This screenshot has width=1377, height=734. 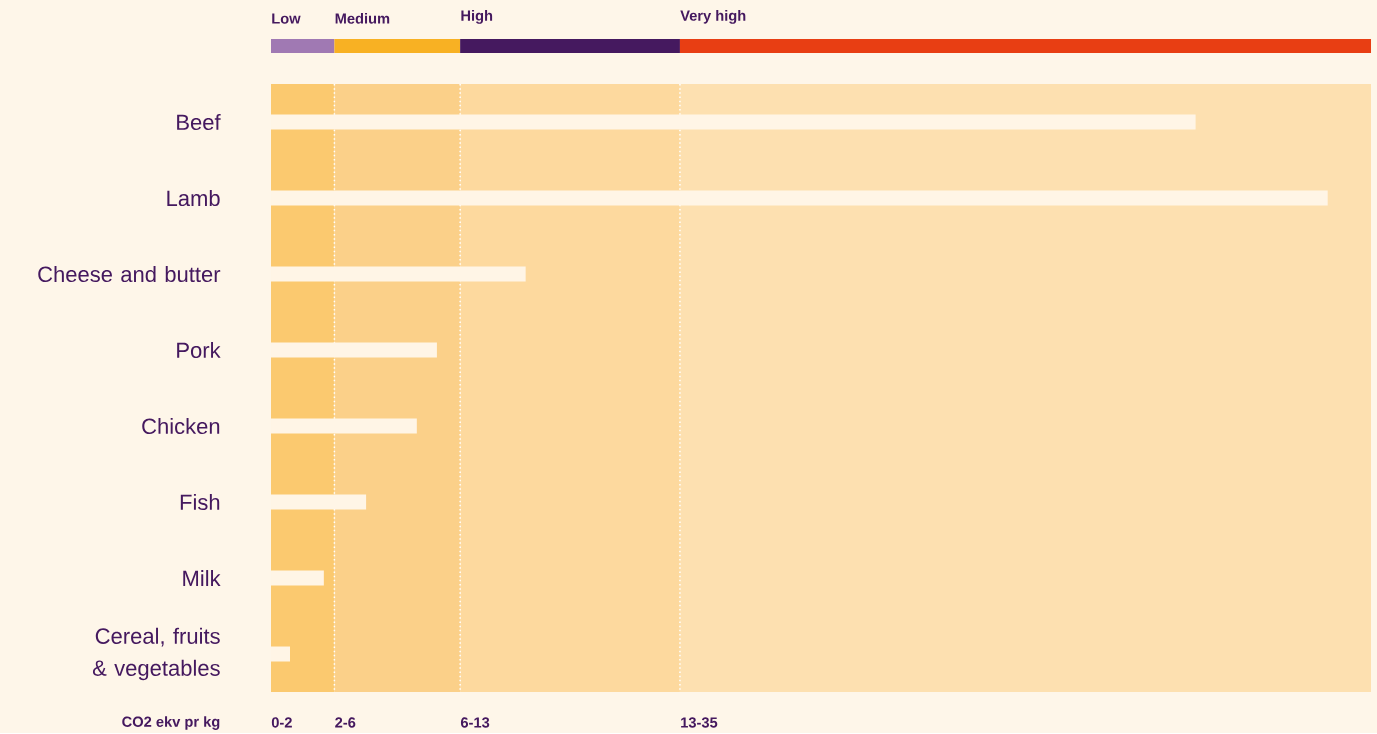 I want to click on y-tick-label: Beef, so click(x=199, y=121).